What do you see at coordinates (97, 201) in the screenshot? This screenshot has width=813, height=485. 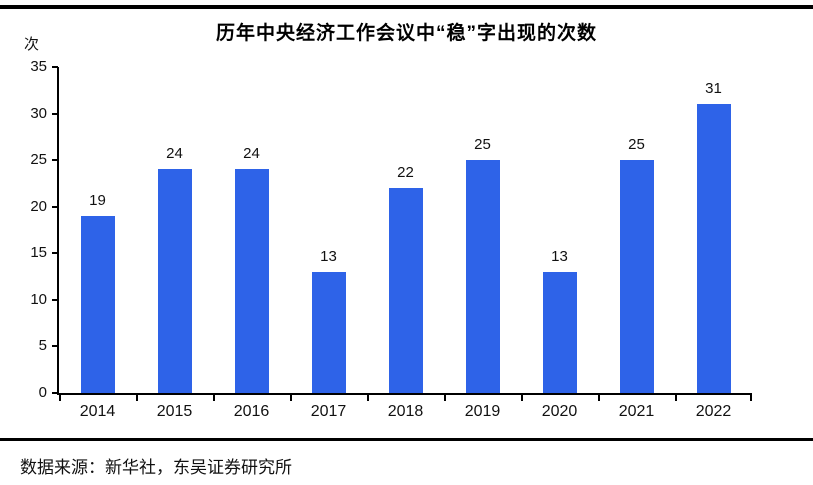 I see `bar-value-label: 19` at bounding box center [97, 201].